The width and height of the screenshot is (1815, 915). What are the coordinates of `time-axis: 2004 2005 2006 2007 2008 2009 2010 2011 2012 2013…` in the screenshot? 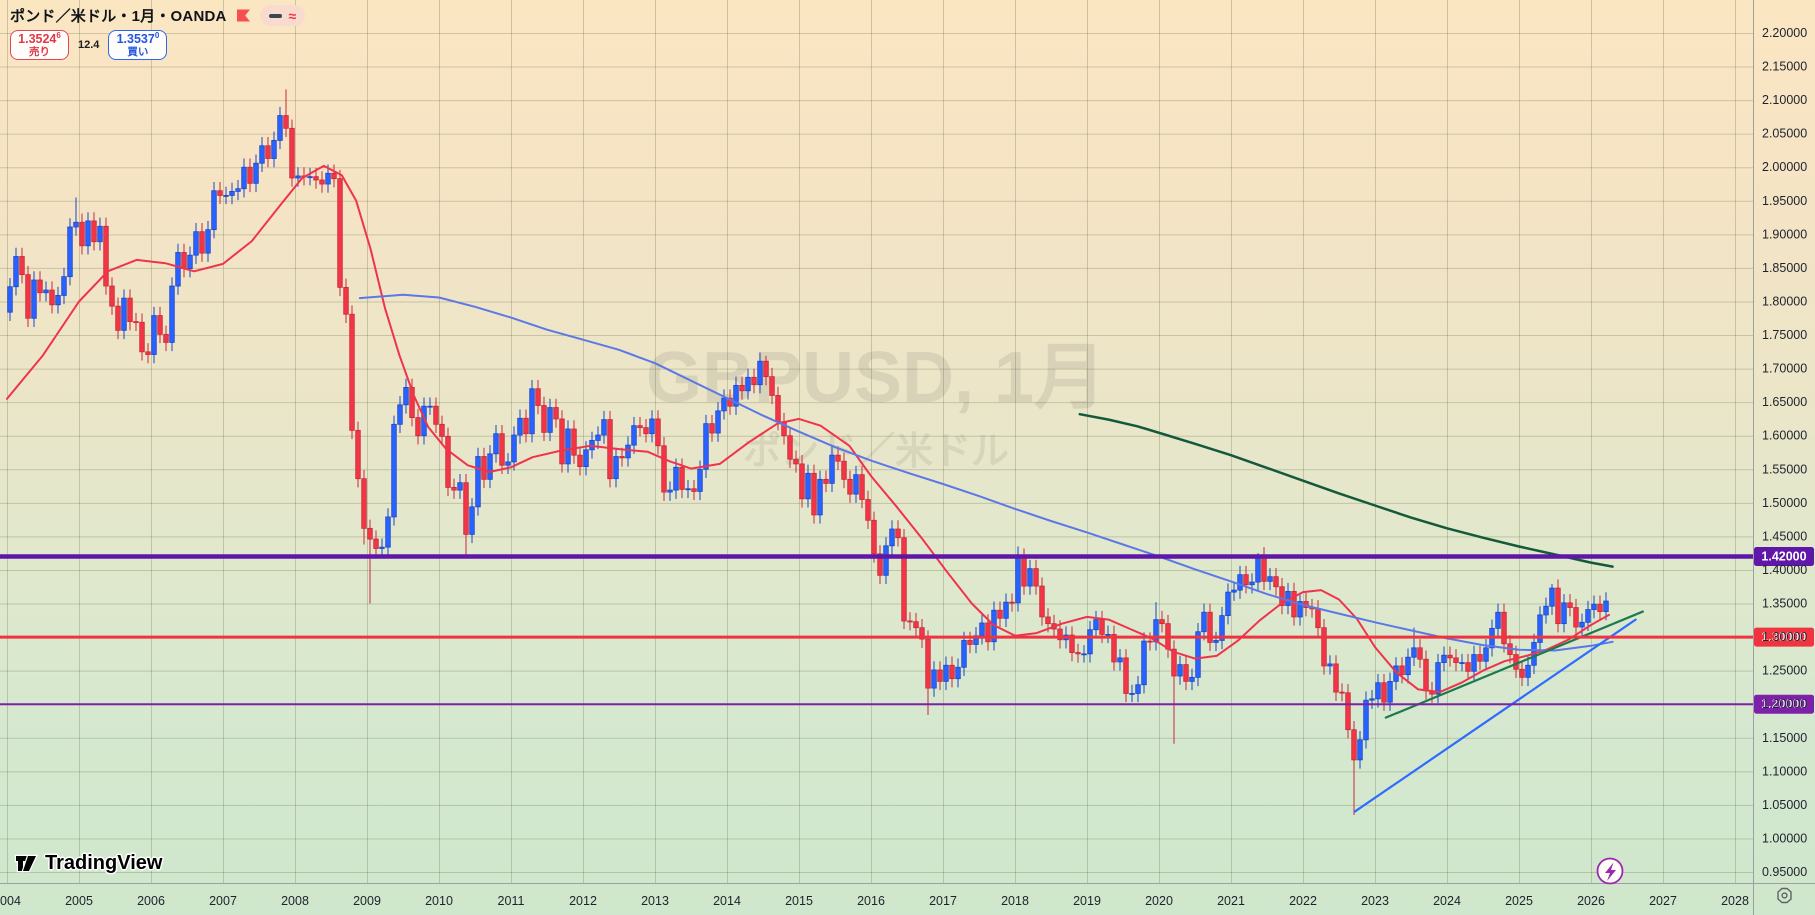 It's located at (874, 901).